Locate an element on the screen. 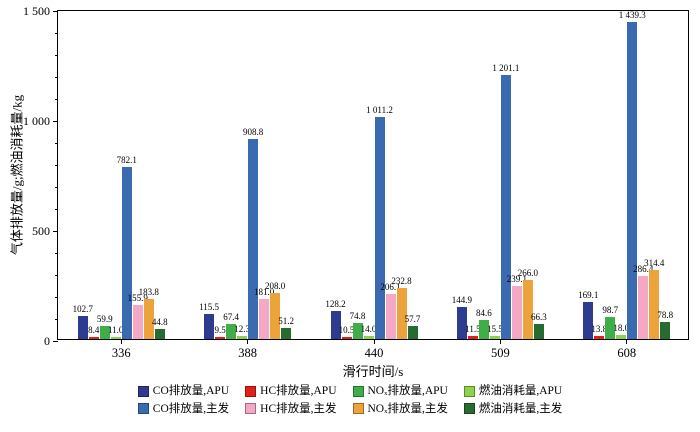  legend-item: CO排放量,APU is located at coordinates (183, 391).